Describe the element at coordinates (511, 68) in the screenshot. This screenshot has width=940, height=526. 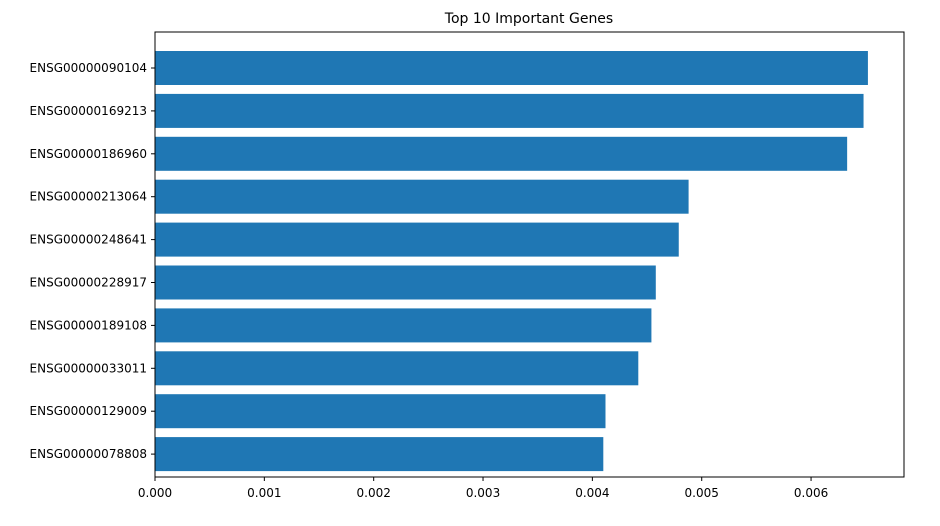
I see `bar-ENSG00000090104` at that location.